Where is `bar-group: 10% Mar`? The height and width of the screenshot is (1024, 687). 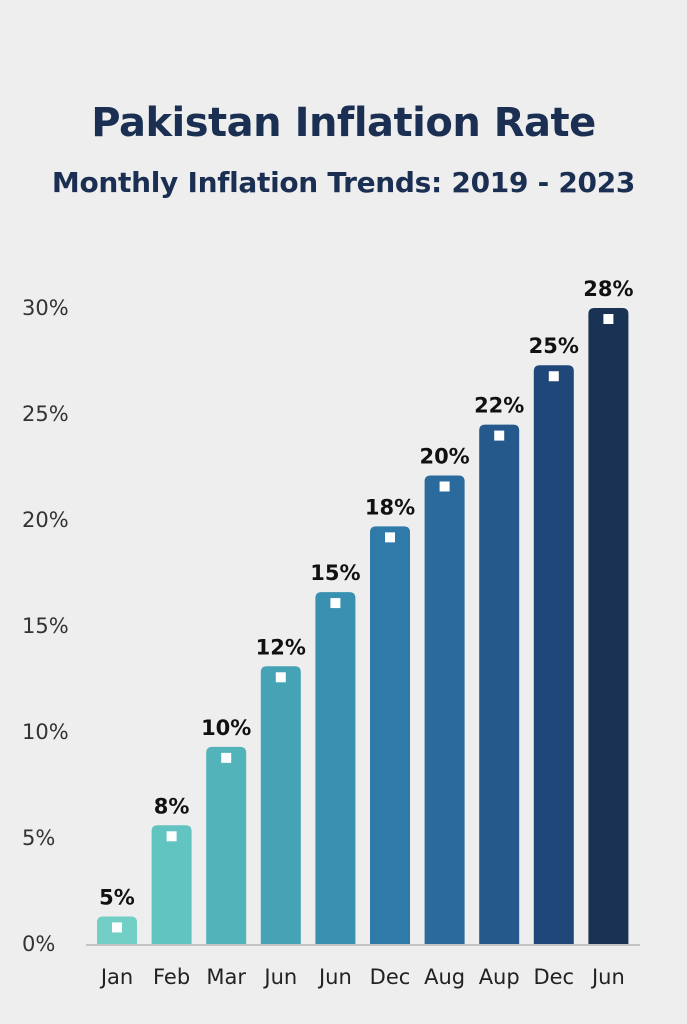 bar-group: 10% Mar is located at coordinates (226, 852).